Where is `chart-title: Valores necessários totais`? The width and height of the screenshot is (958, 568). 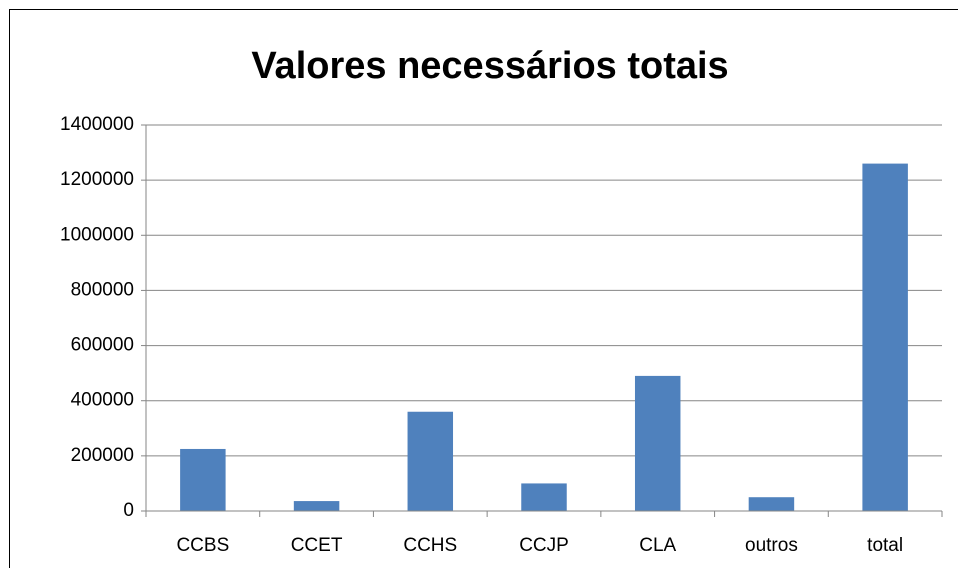 chart-title: Valores necessários totais is located at coordinates (489, 66).